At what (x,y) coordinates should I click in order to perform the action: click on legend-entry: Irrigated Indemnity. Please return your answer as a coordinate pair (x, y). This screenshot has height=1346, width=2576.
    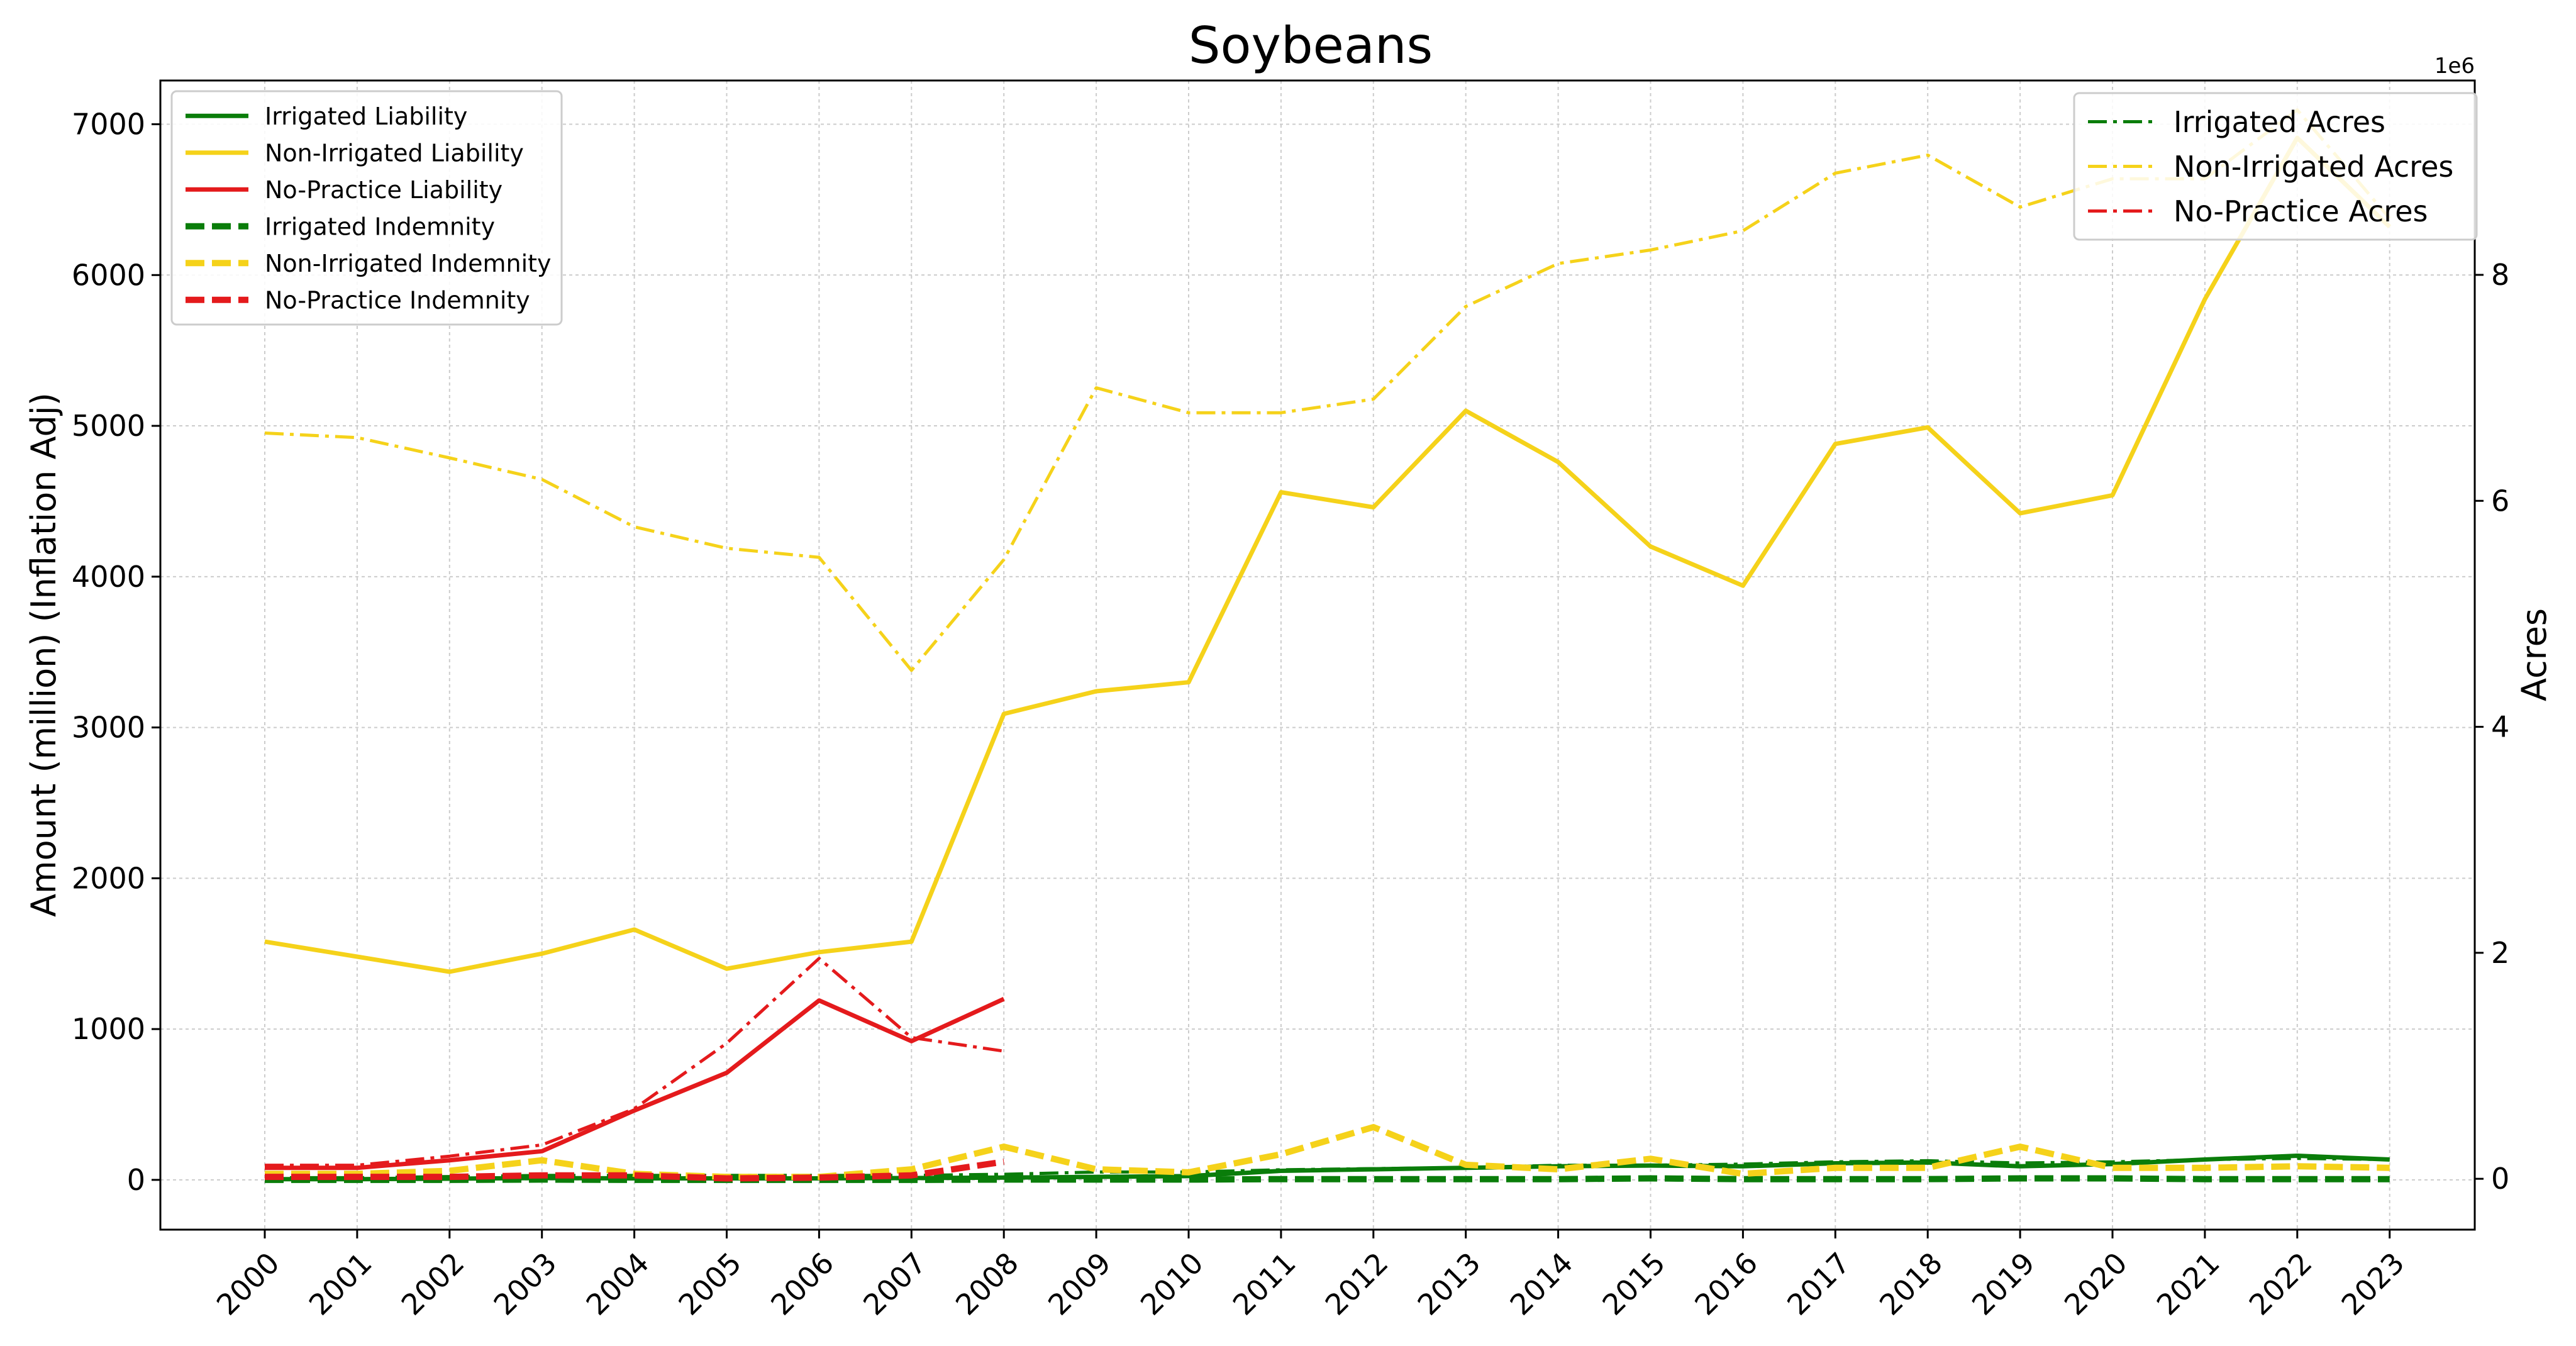
    Looking at the image, I should click on (380, 226).